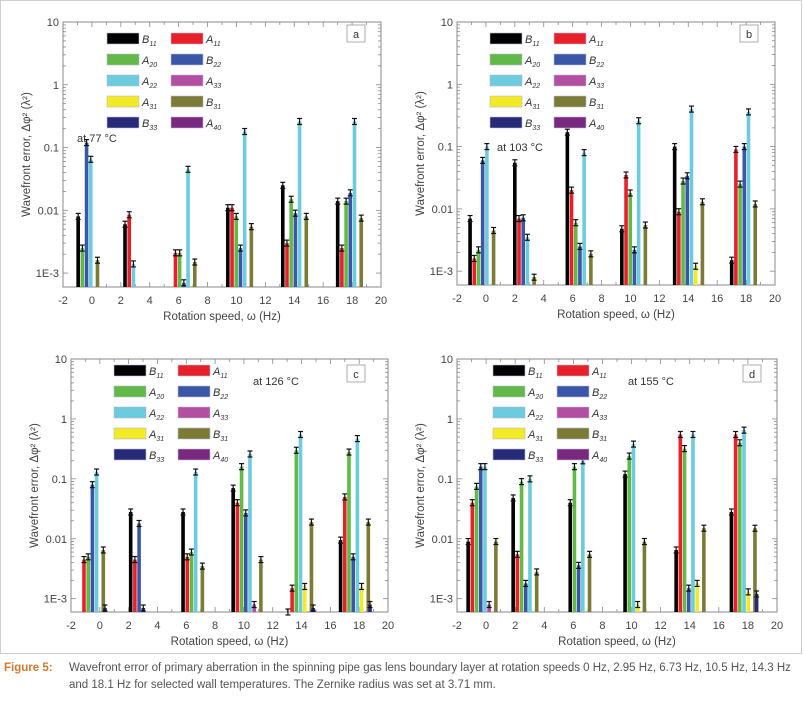 The width and height of the screenshot is (804, 706). Describe the element at coordinates (207, 301) in the screenshot. I see `x-tick-label: 8` at that location.